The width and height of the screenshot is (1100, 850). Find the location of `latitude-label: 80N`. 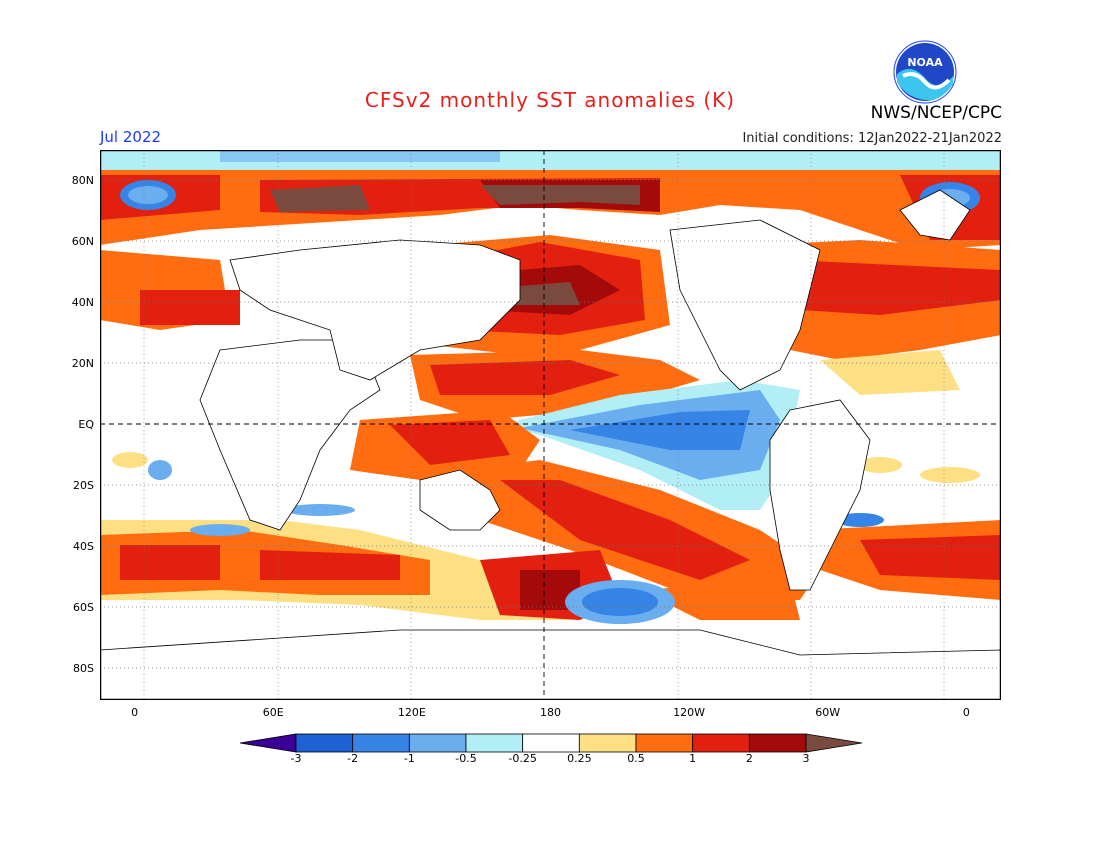

latitude-label: 80N is located at coordinates (82, 180).